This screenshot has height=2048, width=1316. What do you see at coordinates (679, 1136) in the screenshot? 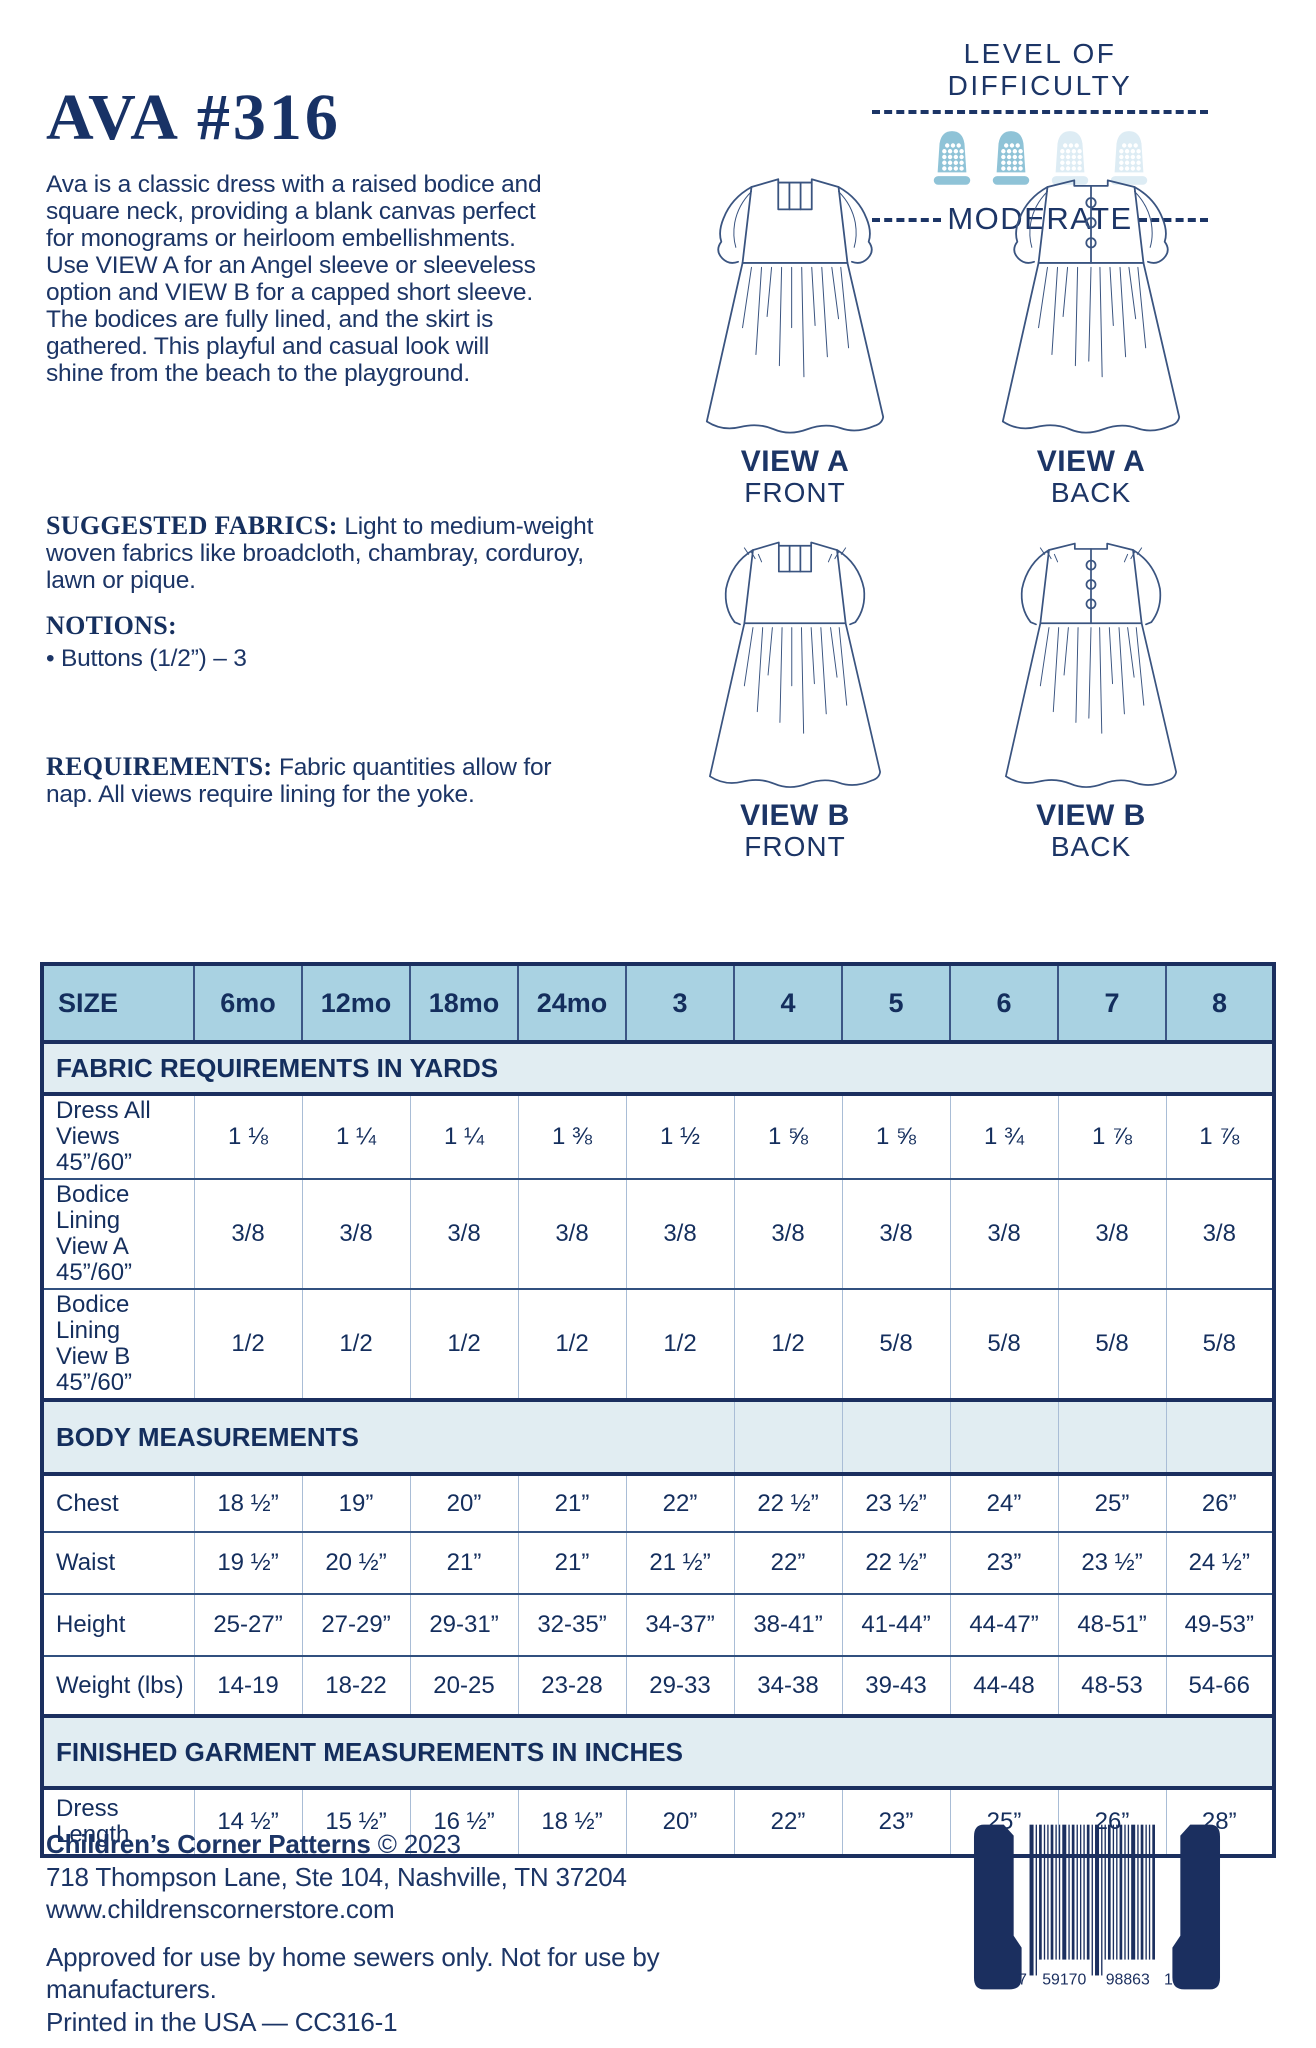
I see `table-cell: 1 ½` at bounding box center [679, 1136].